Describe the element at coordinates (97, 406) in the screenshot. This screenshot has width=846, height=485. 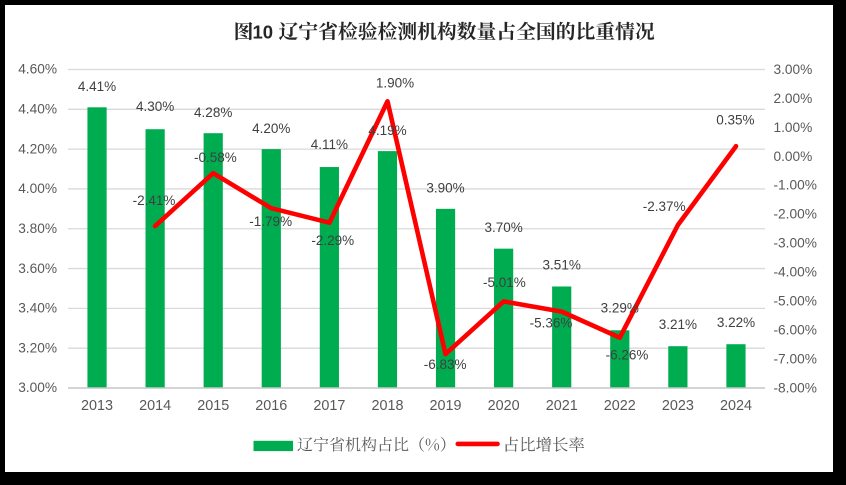
I see `svg-text: 2013` at that location.